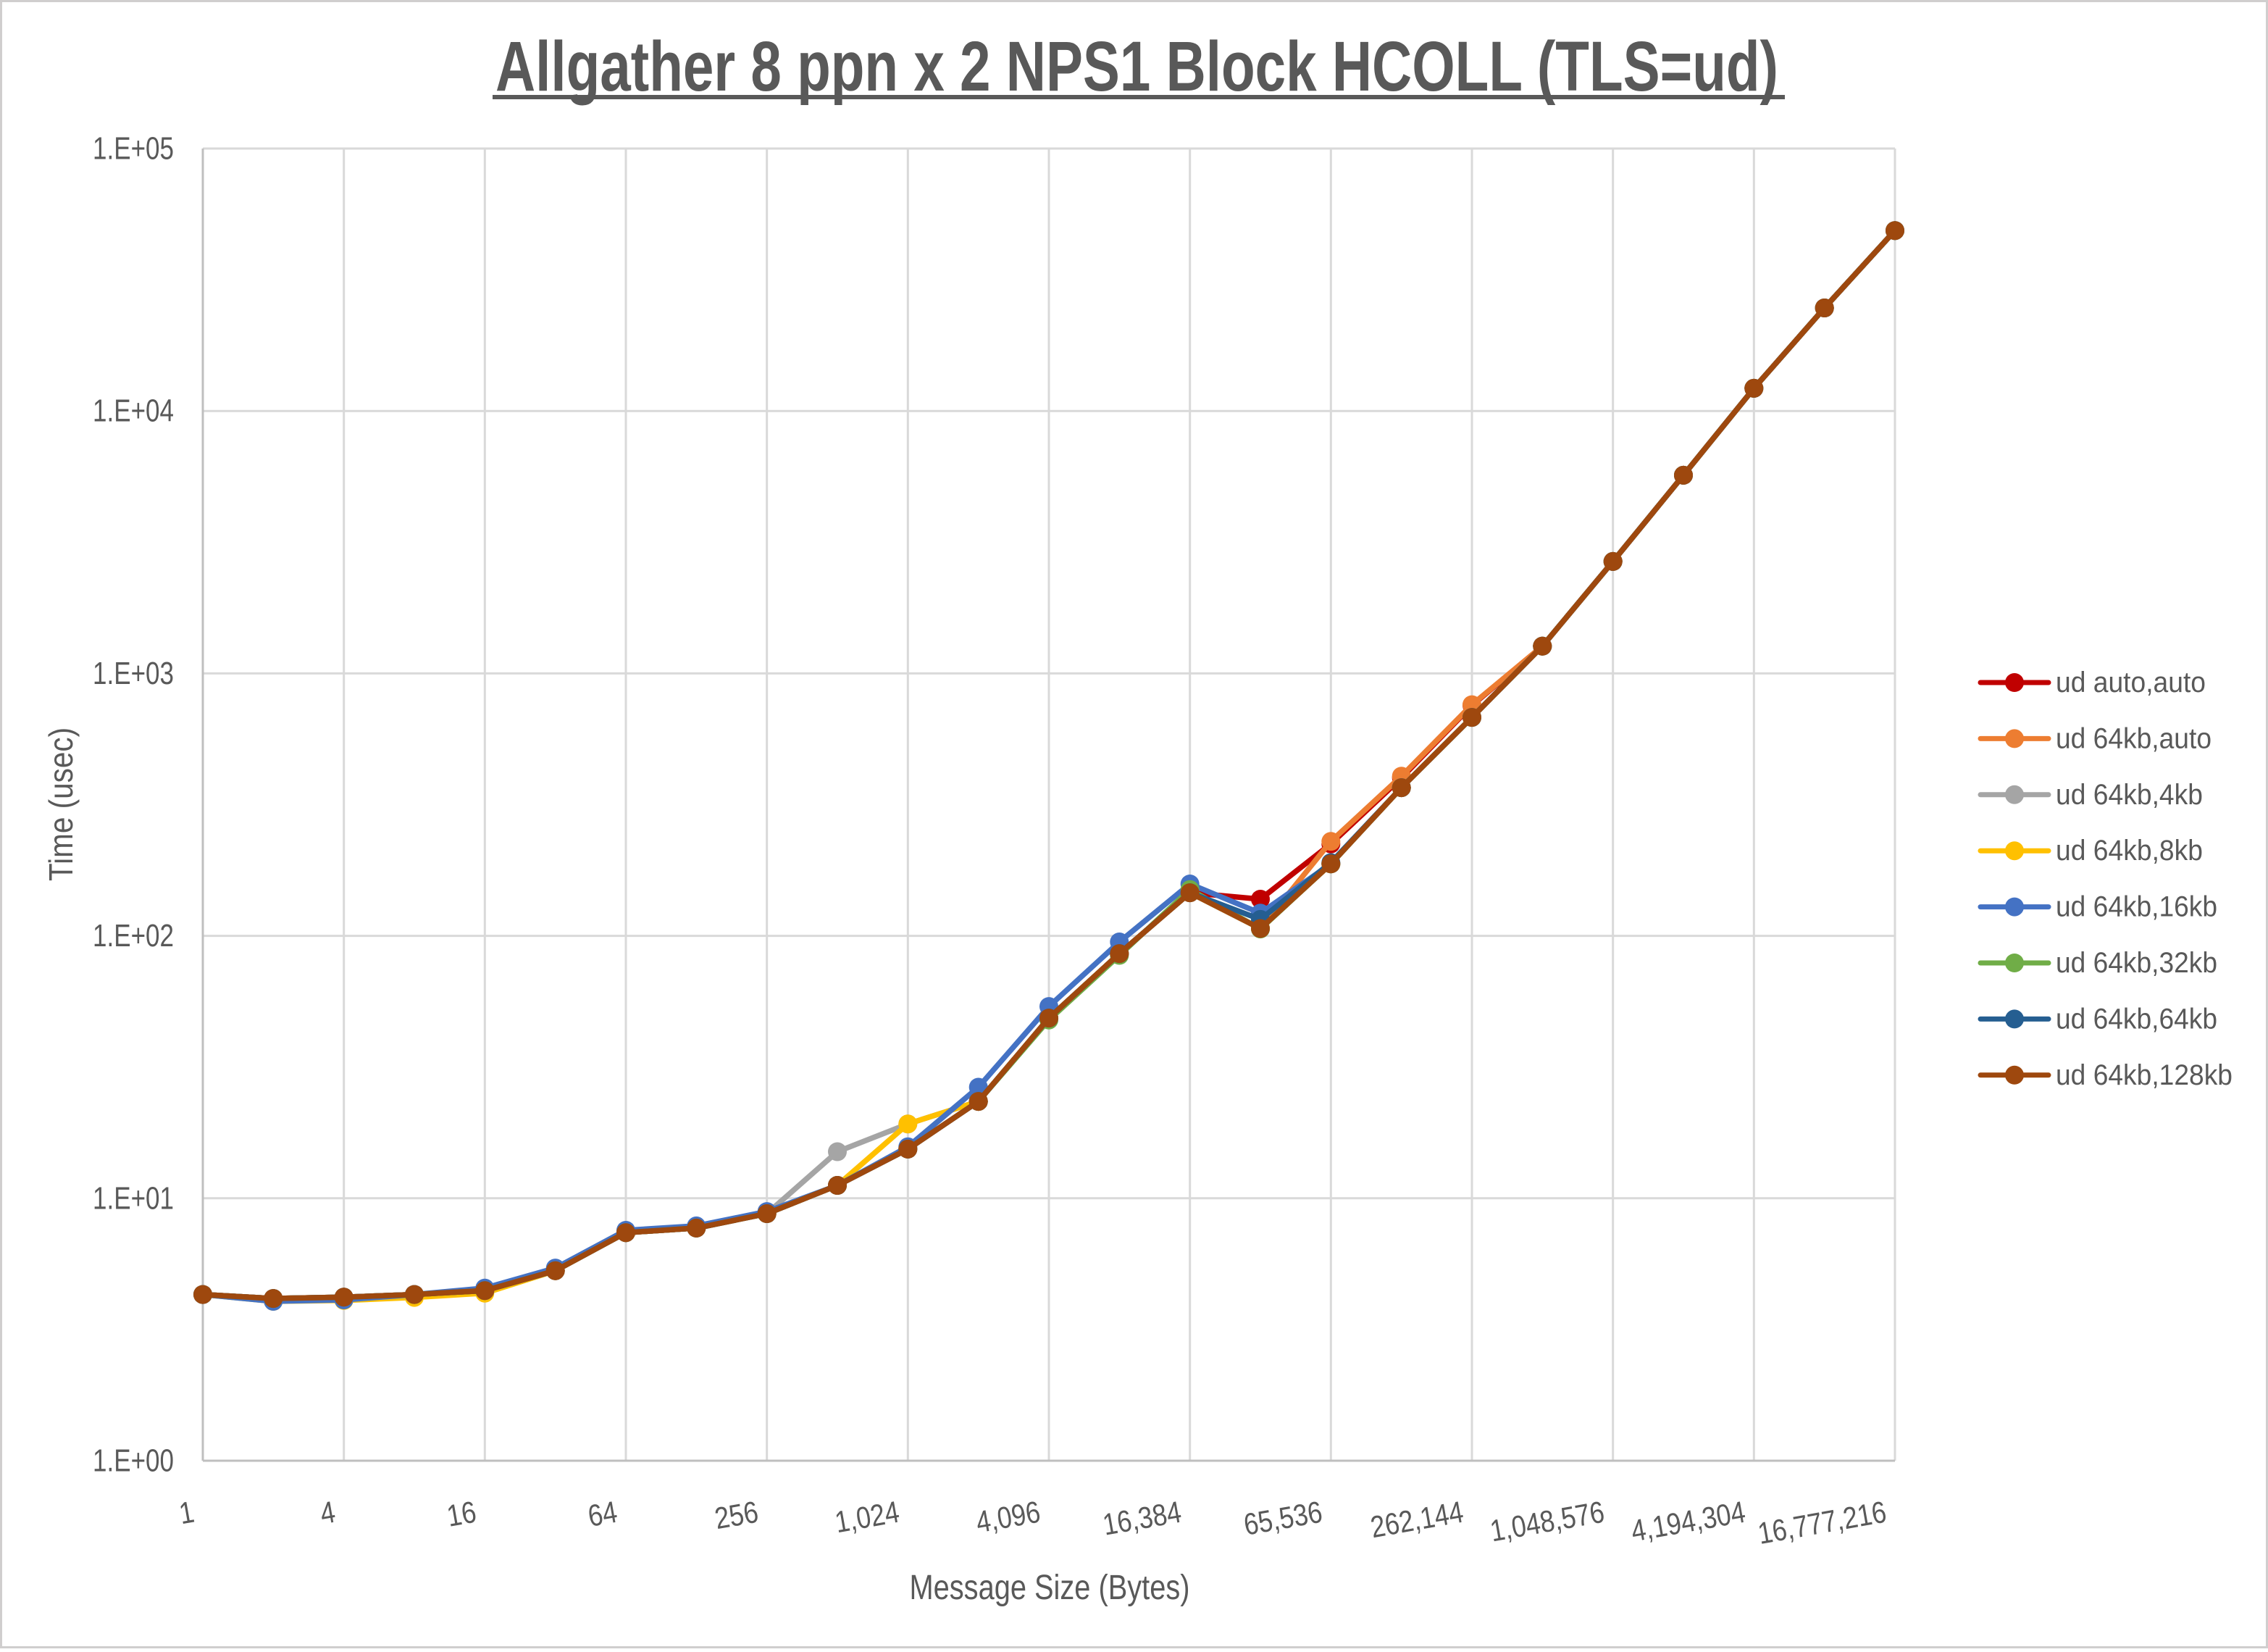 This screenshot has height=1652, width=2268. Describe the element at coordinates (1050, 1588) in the screenshot. I see `svg-text: Message Size (Bytes)` at that location.